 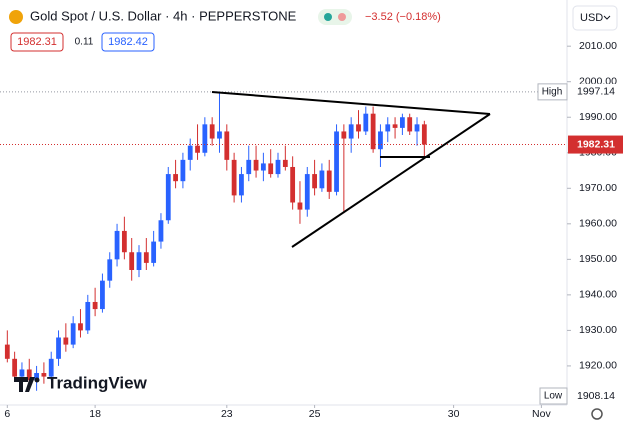 I want to click on currency: USD, so click(x=591, y=18).